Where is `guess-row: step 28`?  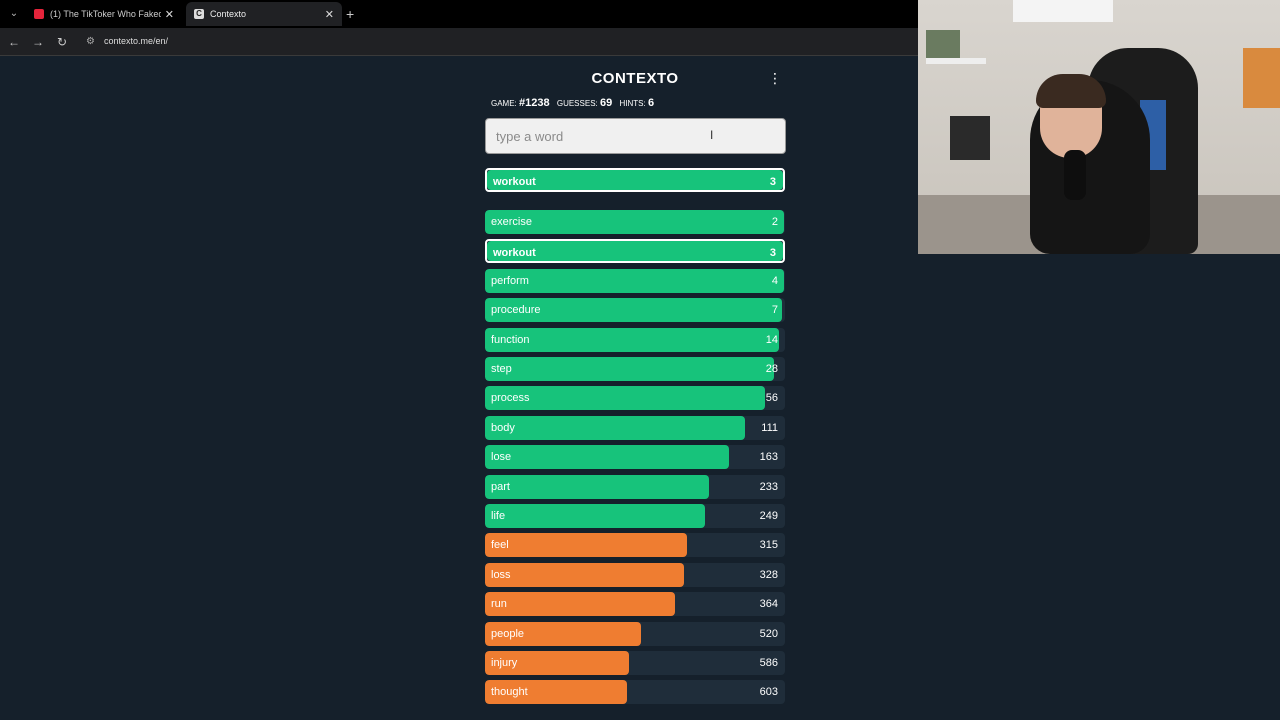
guess-row: step 28 is located at coordinates (635, 369).